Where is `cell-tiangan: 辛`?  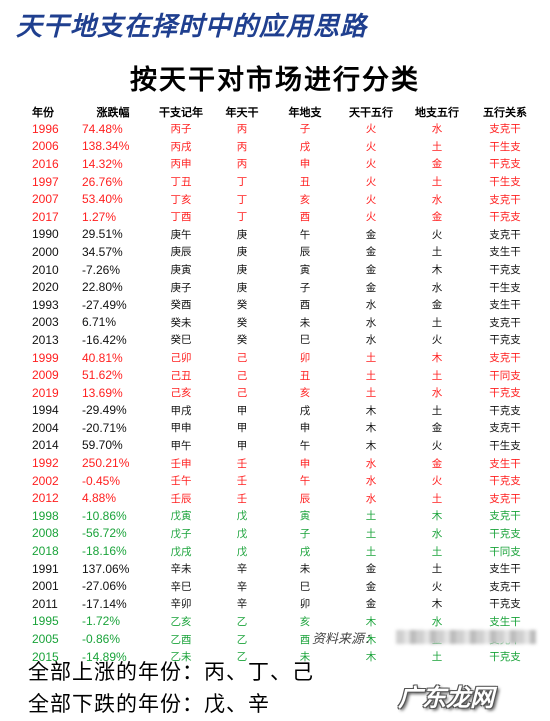 cell-tiangan: 辛 is located at coordinates (242, 569).